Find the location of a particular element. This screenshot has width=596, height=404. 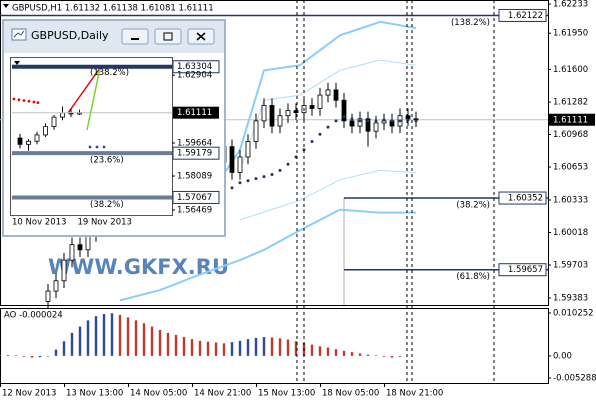

close-glyph is located at coordinates (201, 36).